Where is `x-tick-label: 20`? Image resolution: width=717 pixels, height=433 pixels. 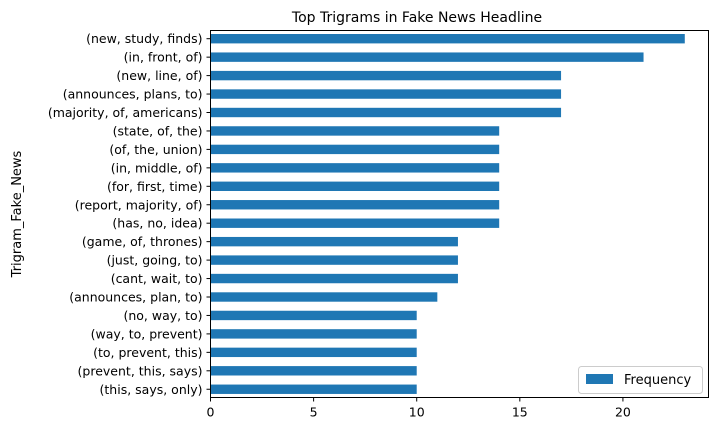
x-tick-label: 20 is located at coordinates (623, 412).